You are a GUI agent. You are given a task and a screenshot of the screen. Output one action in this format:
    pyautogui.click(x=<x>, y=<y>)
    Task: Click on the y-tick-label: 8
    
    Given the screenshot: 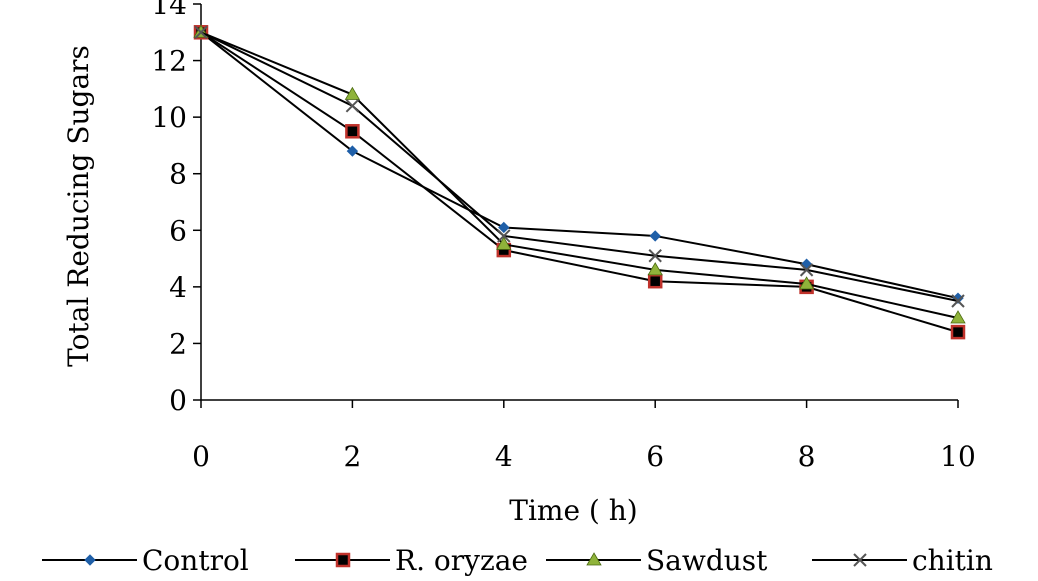 What is the action you would take?
    pyautogui.click(x=178, y=174)
    